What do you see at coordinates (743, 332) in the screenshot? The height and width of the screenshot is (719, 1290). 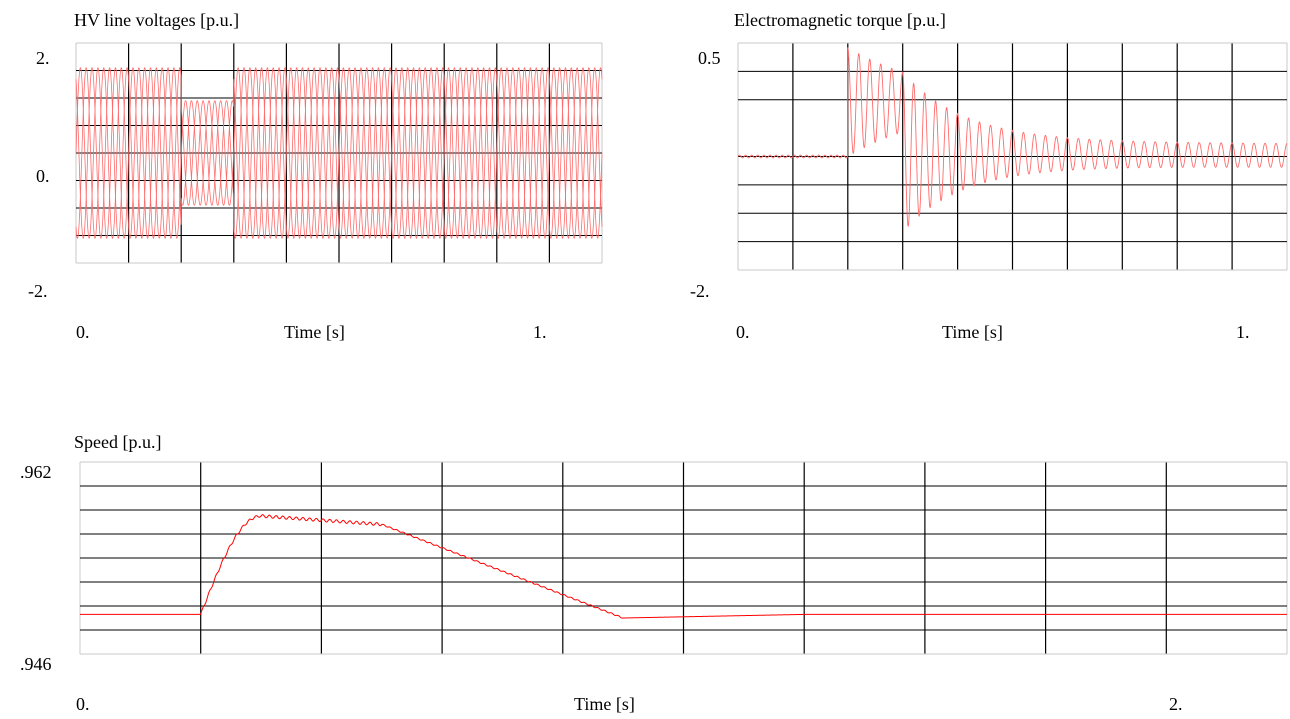 I see `chart2-xtick-left: 0.` at bounding box center [743, 332].